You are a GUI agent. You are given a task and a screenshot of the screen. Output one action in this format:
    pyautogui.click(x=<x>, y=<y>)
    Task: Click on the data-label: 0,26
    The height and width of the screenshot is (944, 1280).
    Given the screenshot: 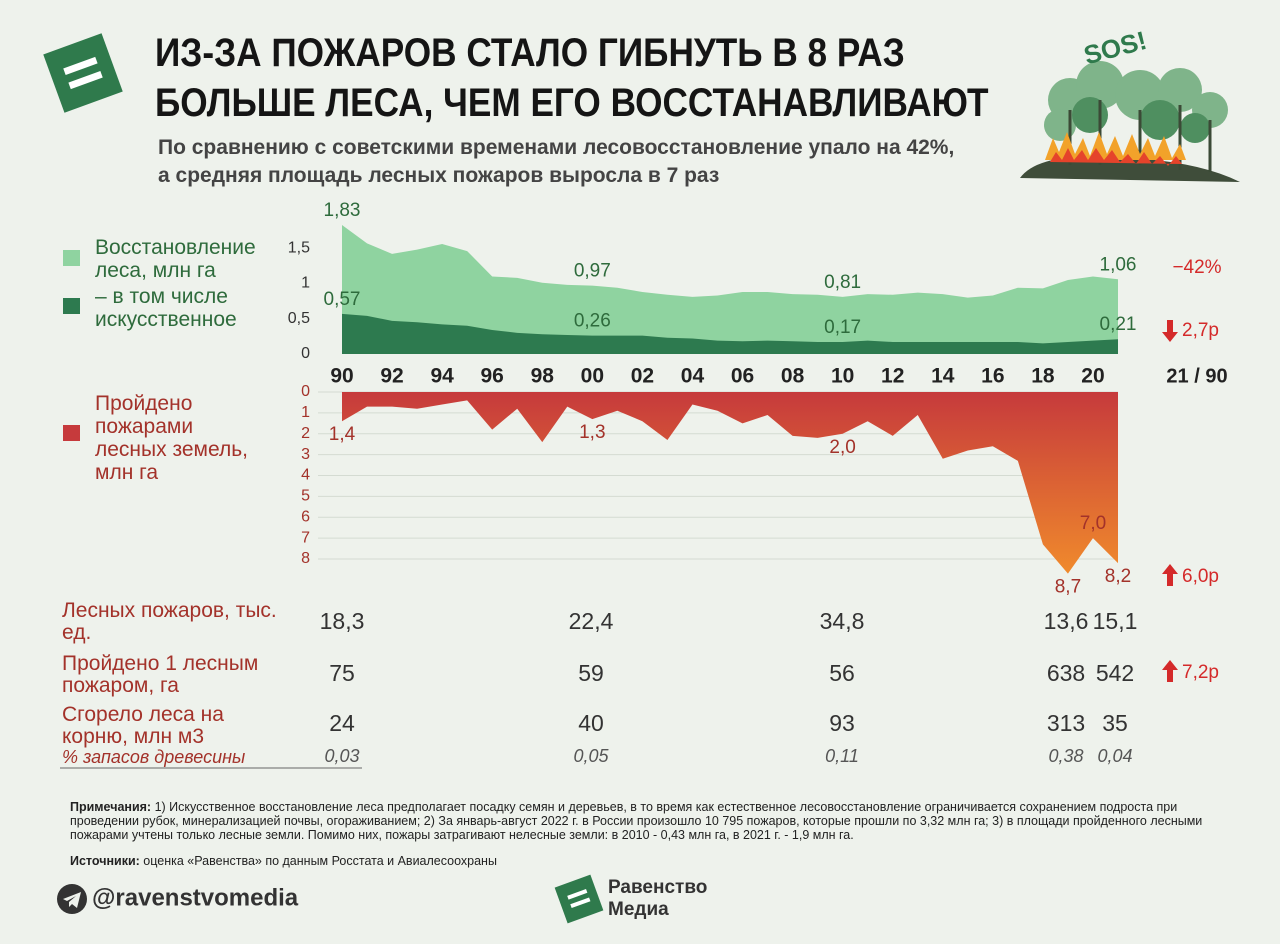 What is the action you would take?
    pyautogui.click(x=592, y=321)
    